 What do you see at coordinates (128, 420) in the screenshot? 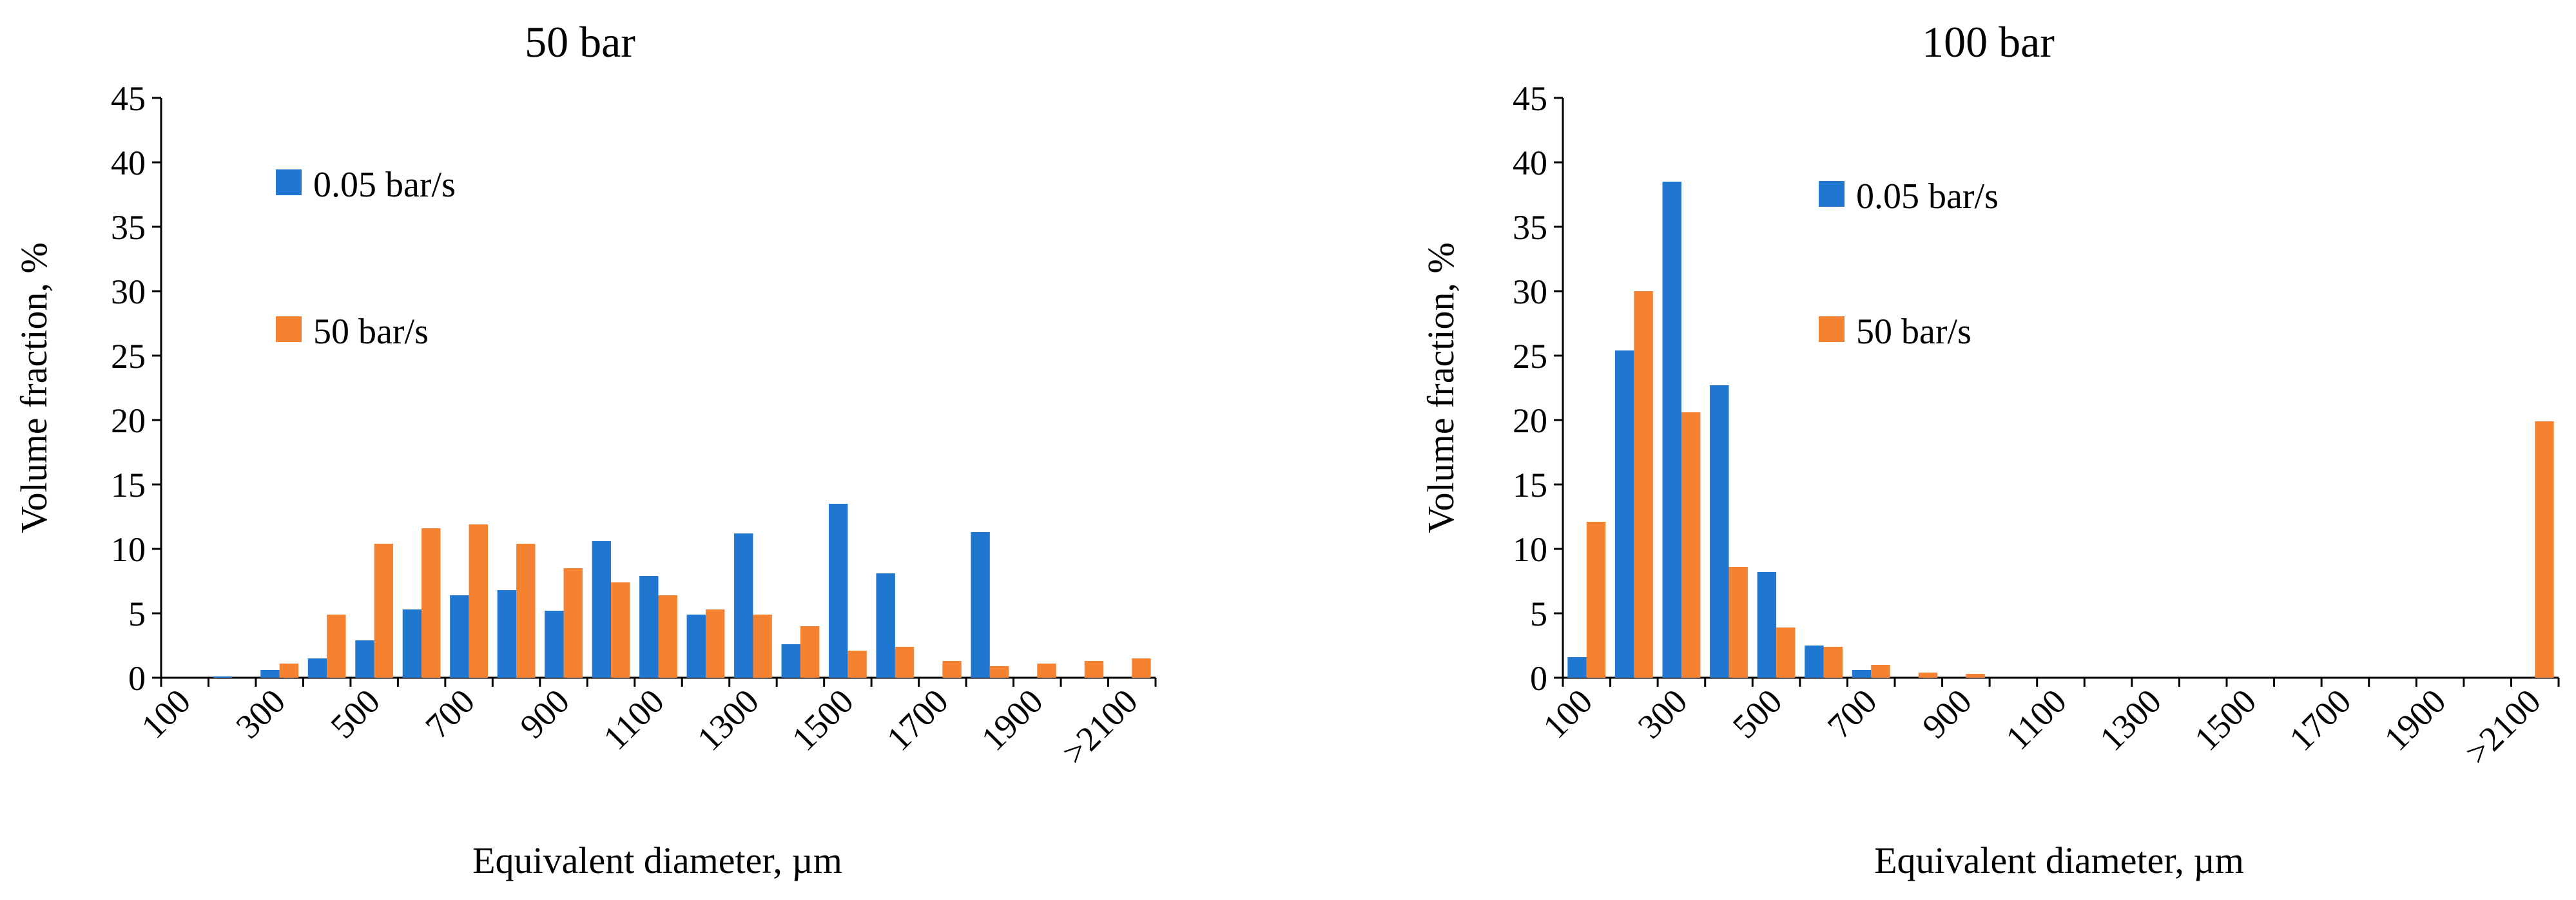
I see `y-tick-label: 20` at bounding box center [128, 420].